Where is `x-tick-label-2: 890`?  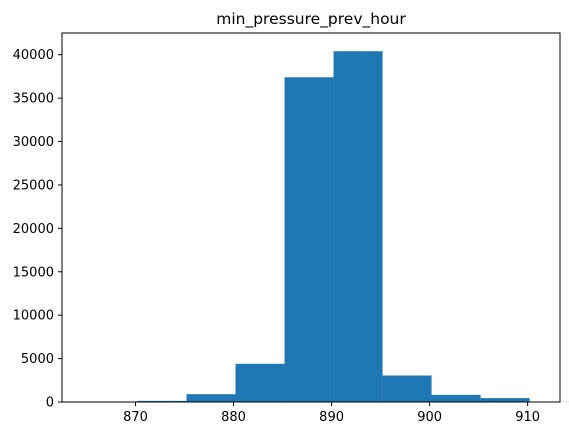 x-tick-label-2: 890 is located at coordinates (331, 417).